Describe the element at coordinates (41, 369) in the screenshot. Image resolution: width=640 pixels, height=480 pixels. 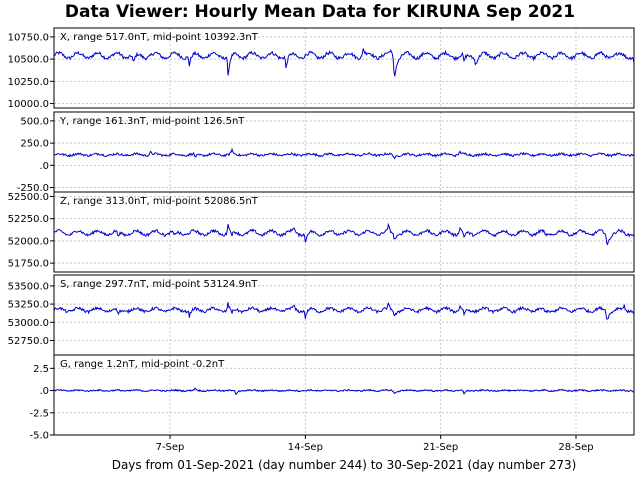
I see `y-tick-label: 2.5` at that location.